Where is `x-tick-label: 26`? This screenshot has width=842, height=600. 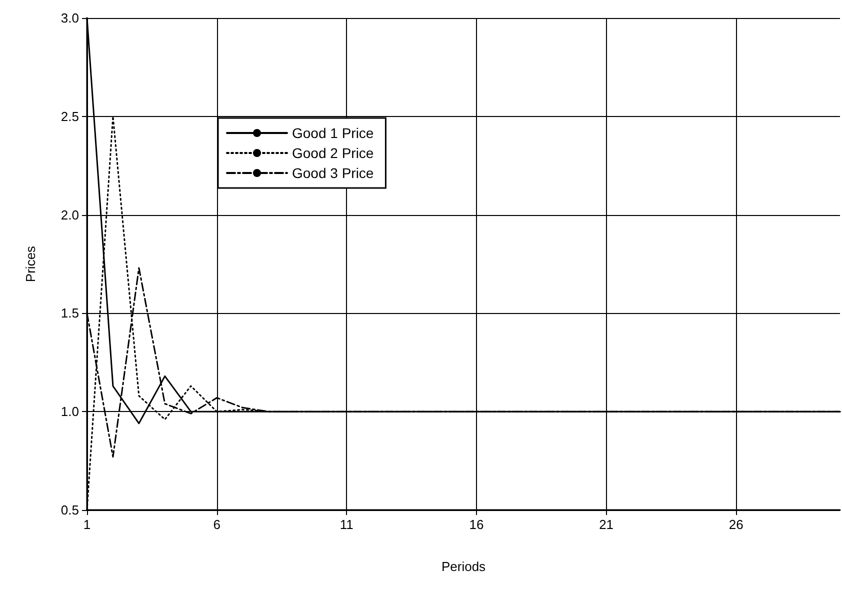
x-tick-label: 26 is located at coordinates (736, 524).